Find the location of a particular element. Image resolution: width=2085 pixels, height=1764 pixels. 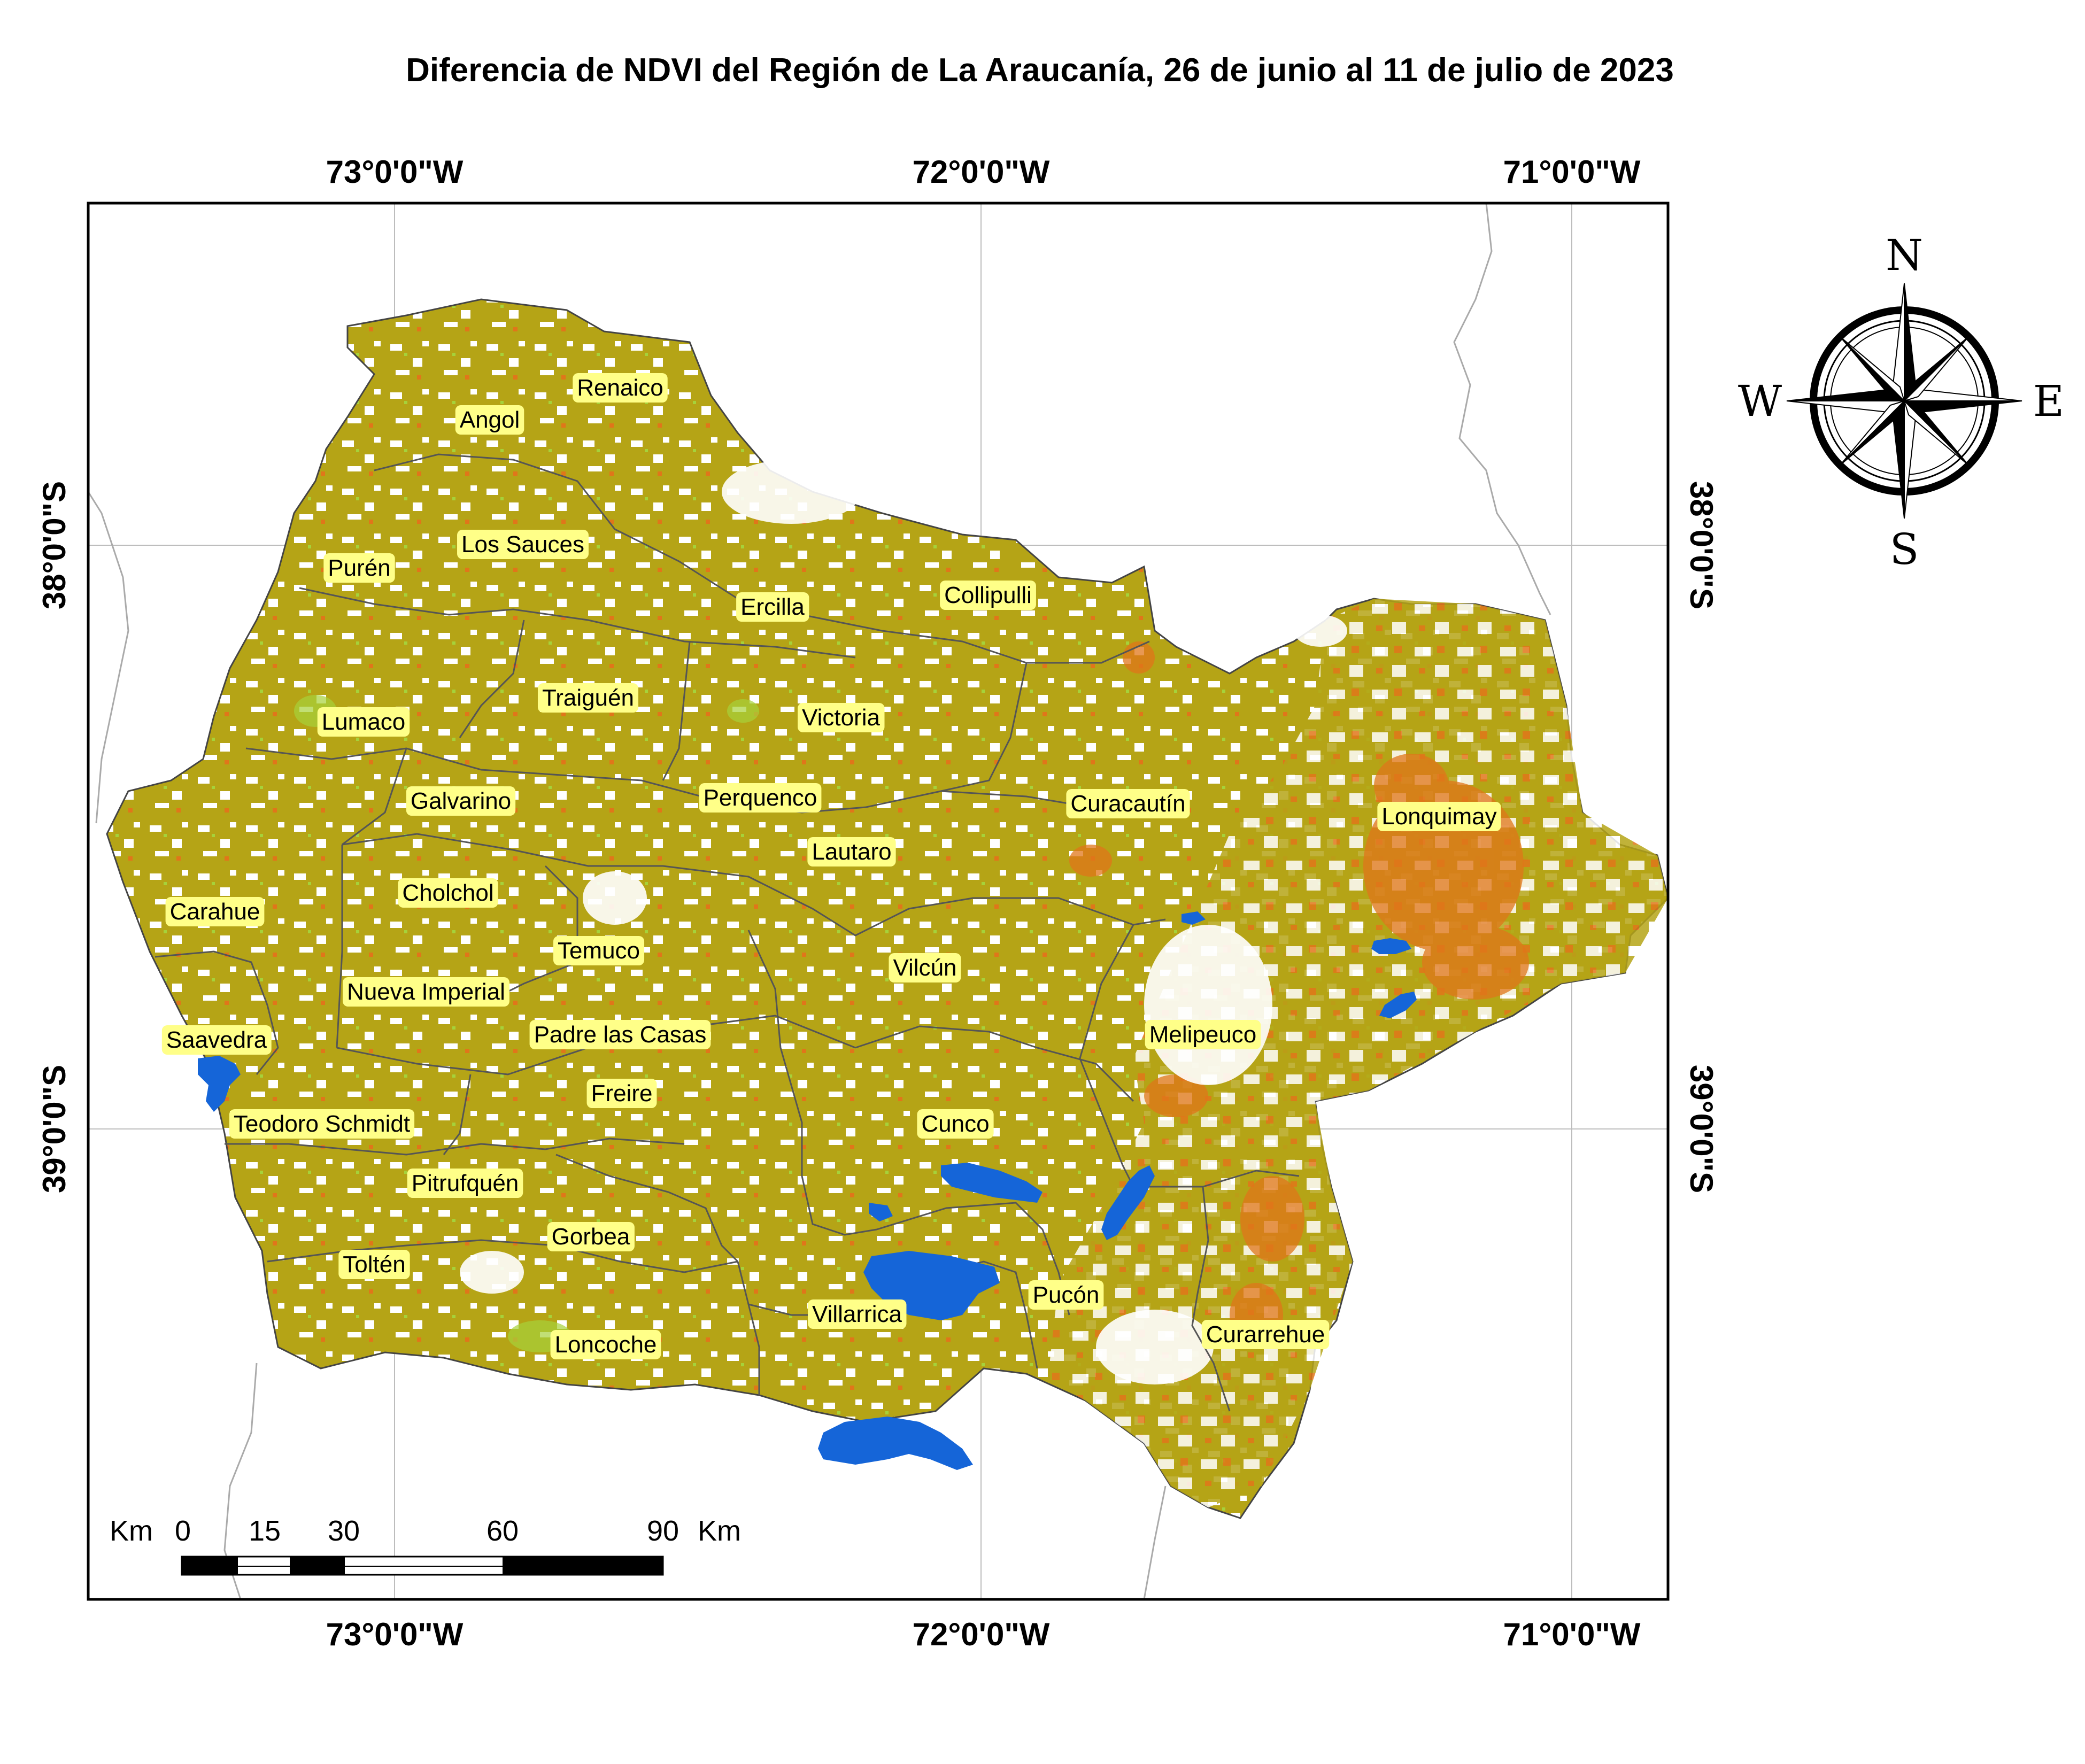

commune-name: Pucón is located at coordinates (1066, 1295).